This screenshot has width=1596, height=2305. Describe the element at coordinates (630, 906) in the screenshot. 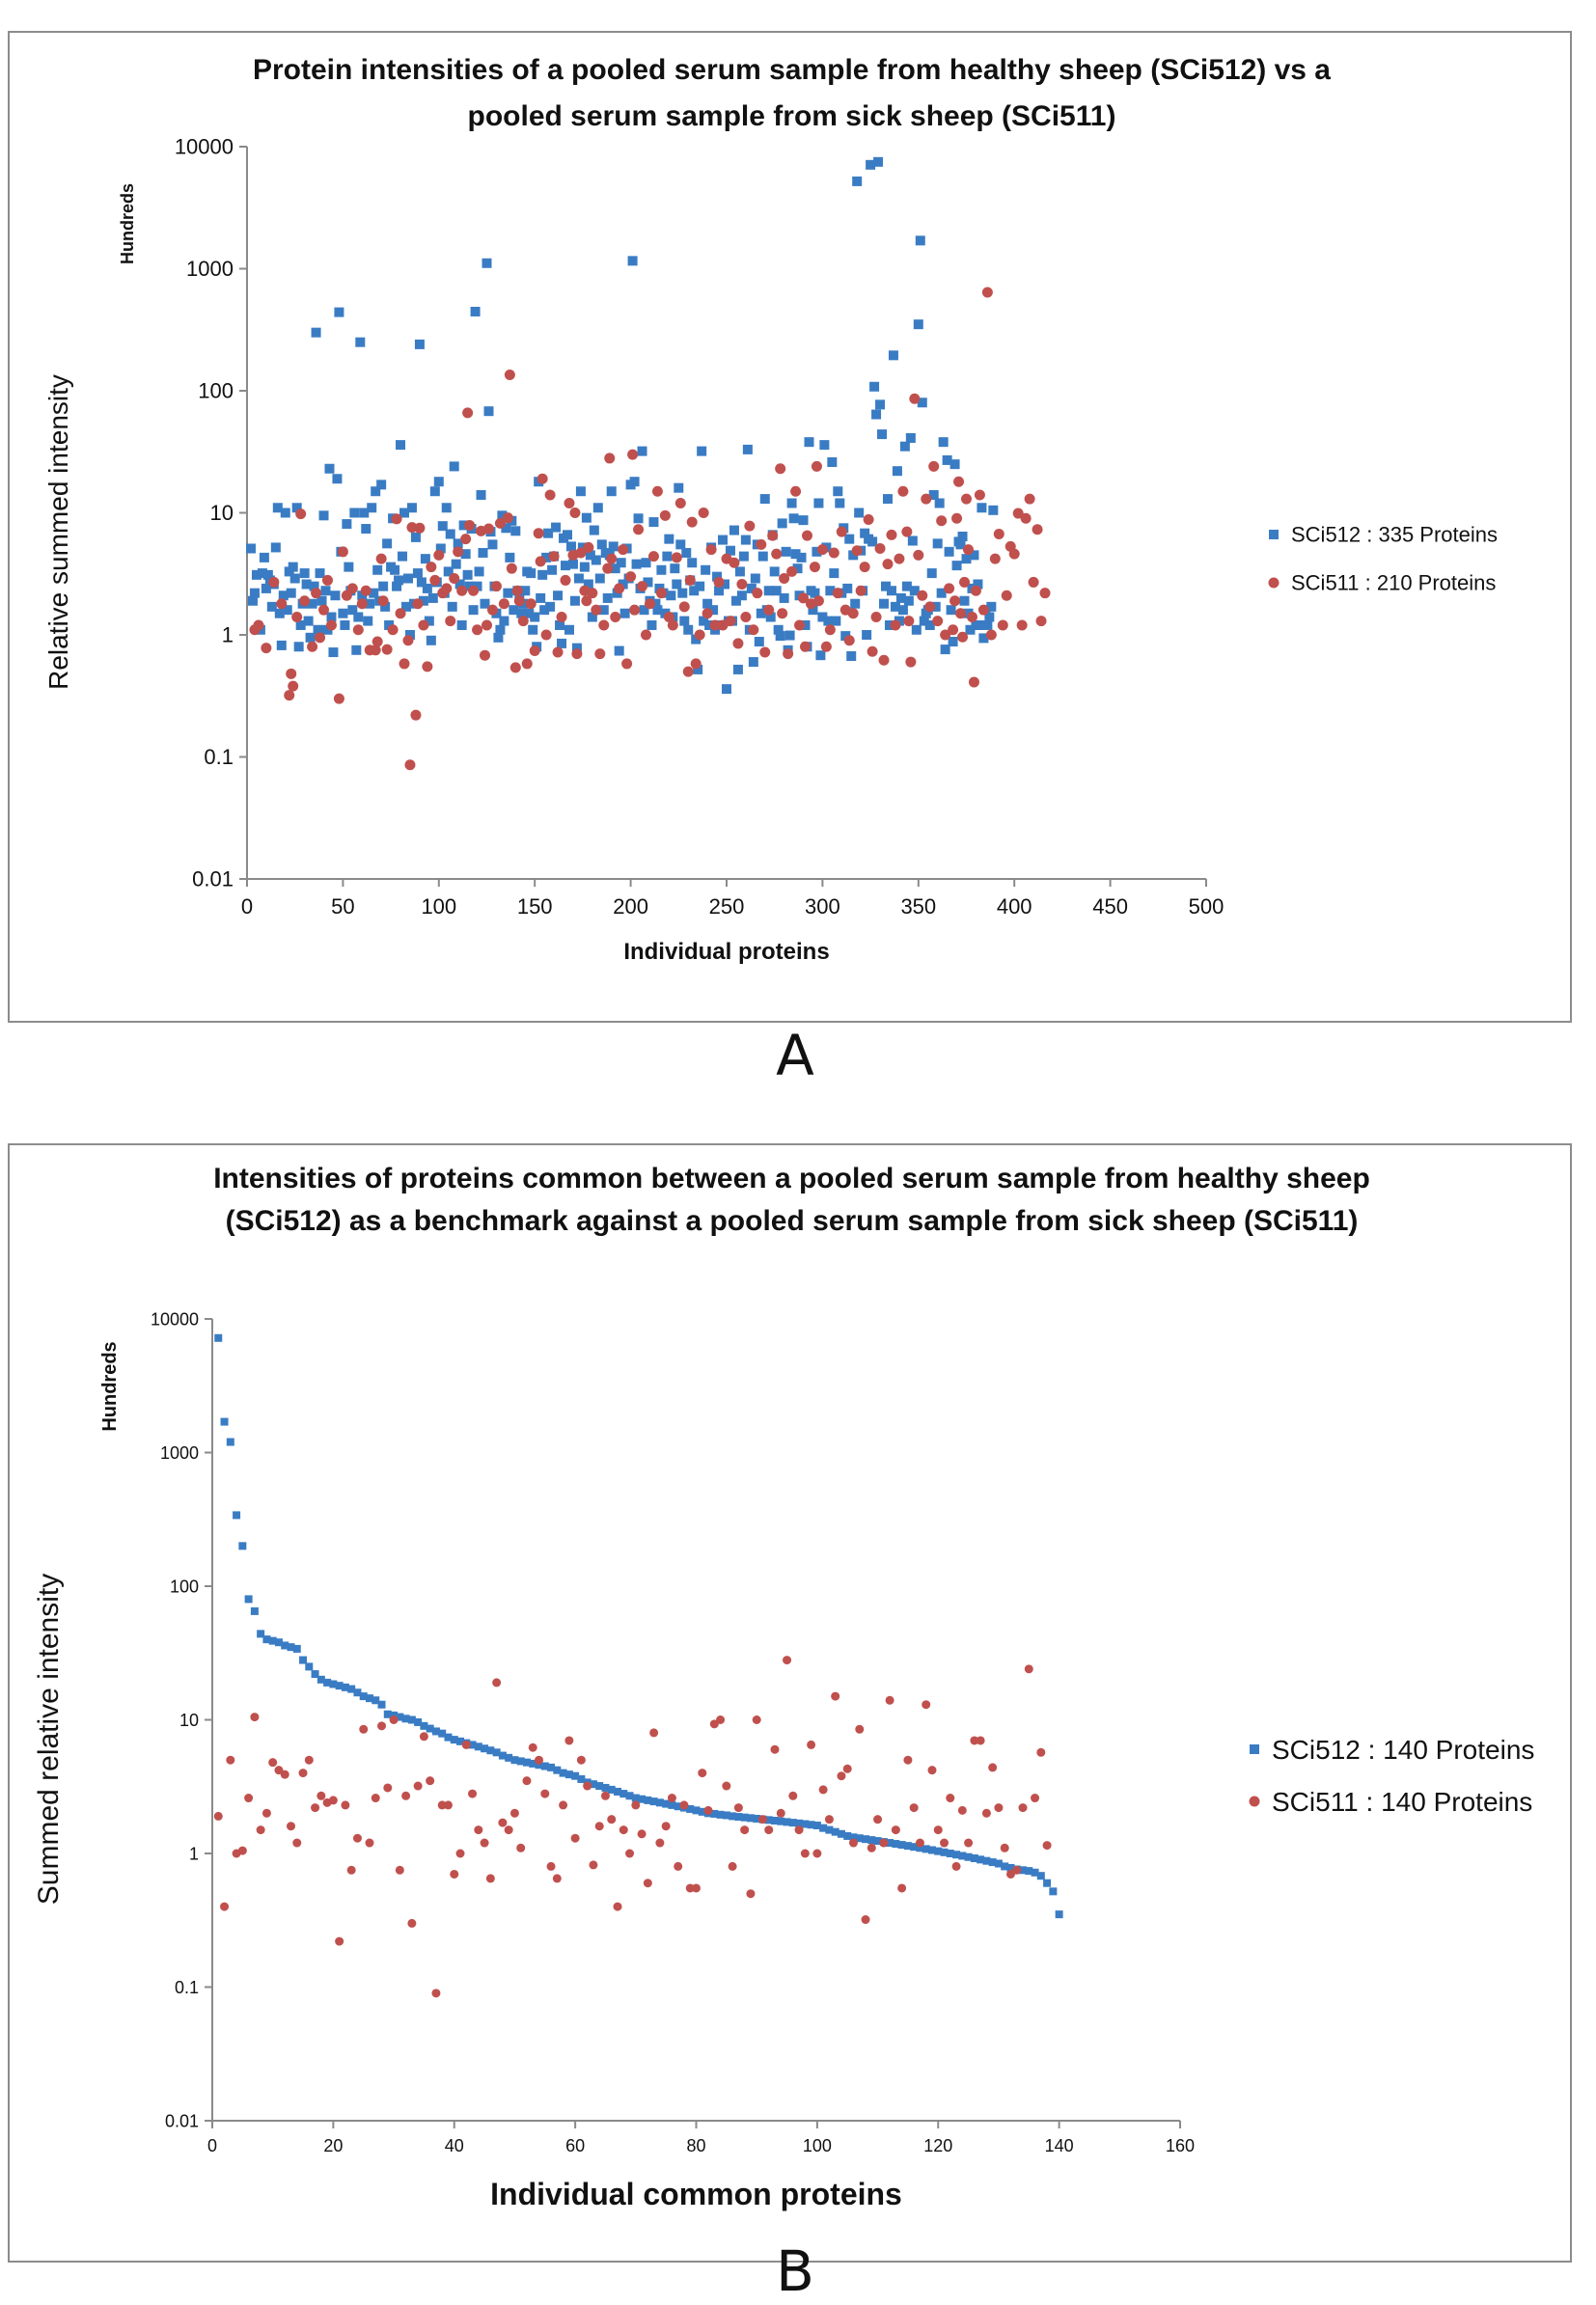

I see `x-tick-label: 200` at that location.